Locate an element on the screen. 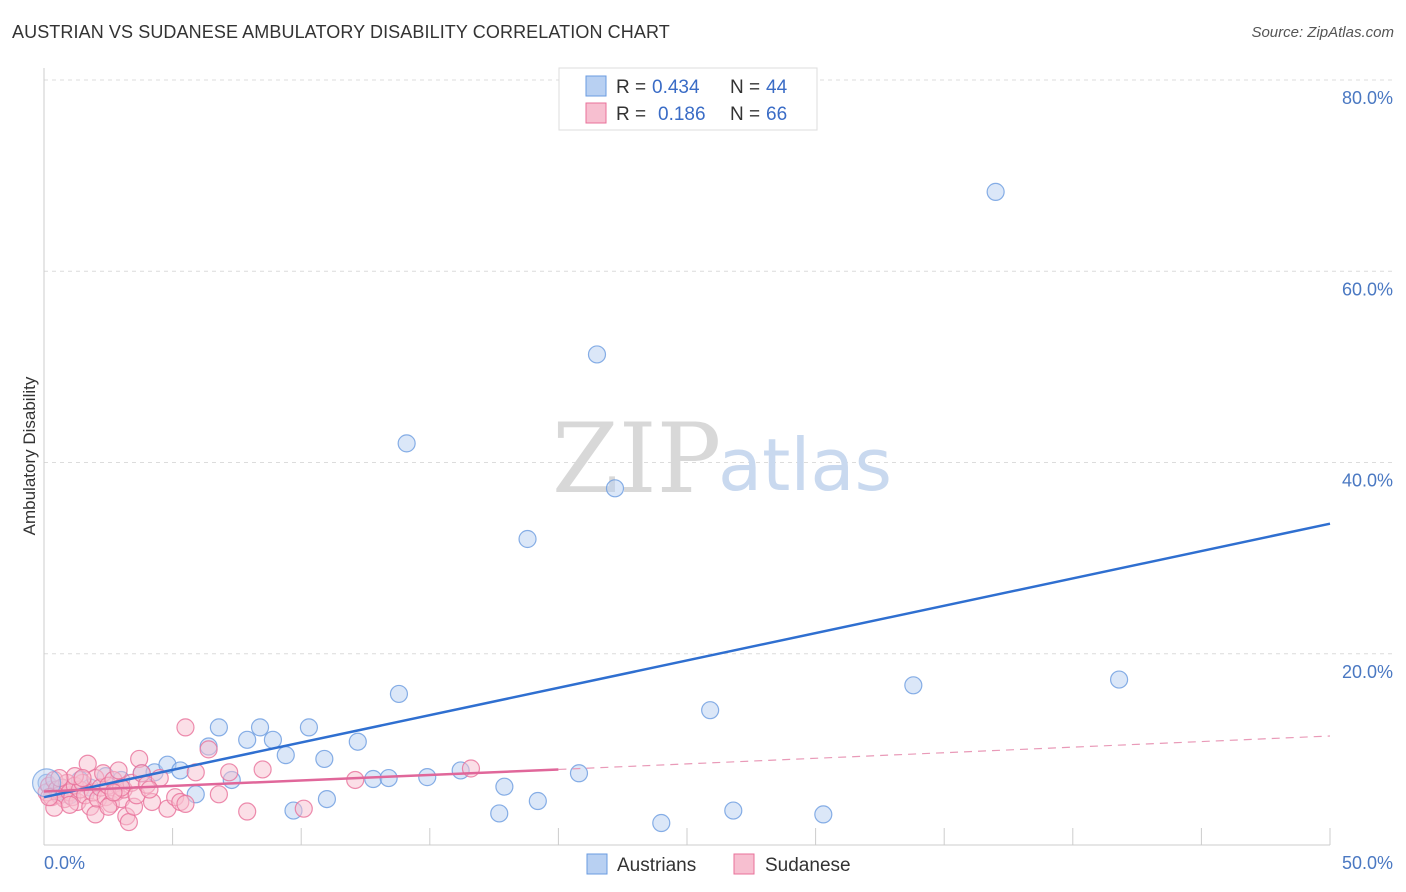 This screenshot has height=892, width=1406. sudanese-r-value: 0.186 is located at coordinates (682, 114).